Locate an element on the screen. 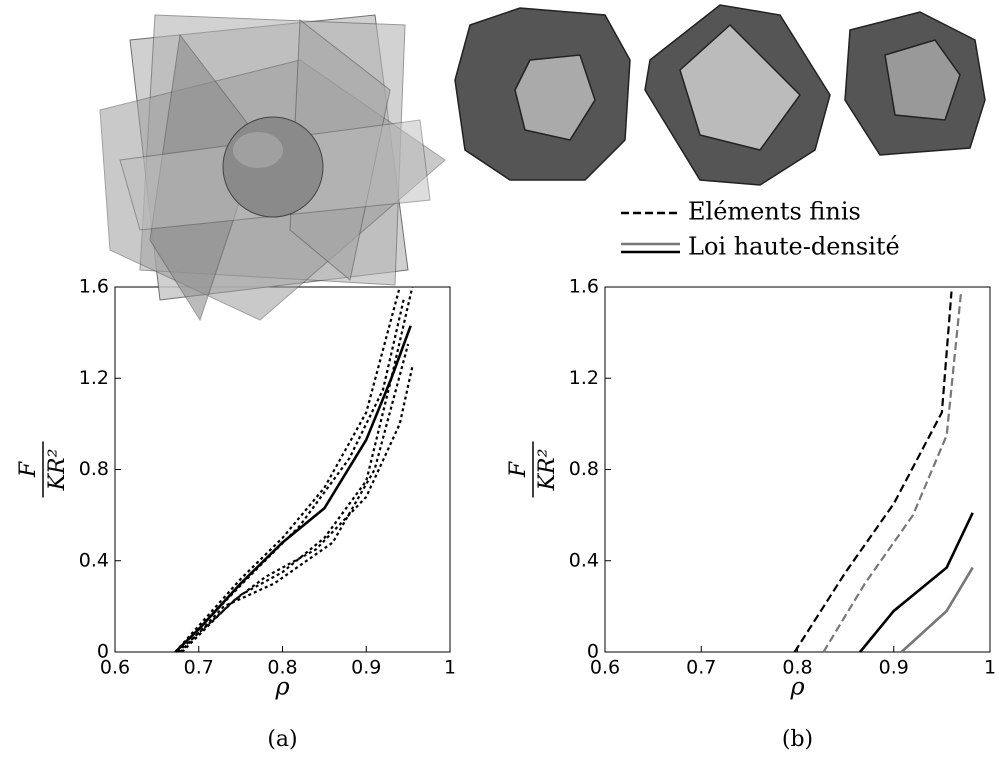 The image size is (999, 764). cube-illustration is located at coordinates (272, 168).